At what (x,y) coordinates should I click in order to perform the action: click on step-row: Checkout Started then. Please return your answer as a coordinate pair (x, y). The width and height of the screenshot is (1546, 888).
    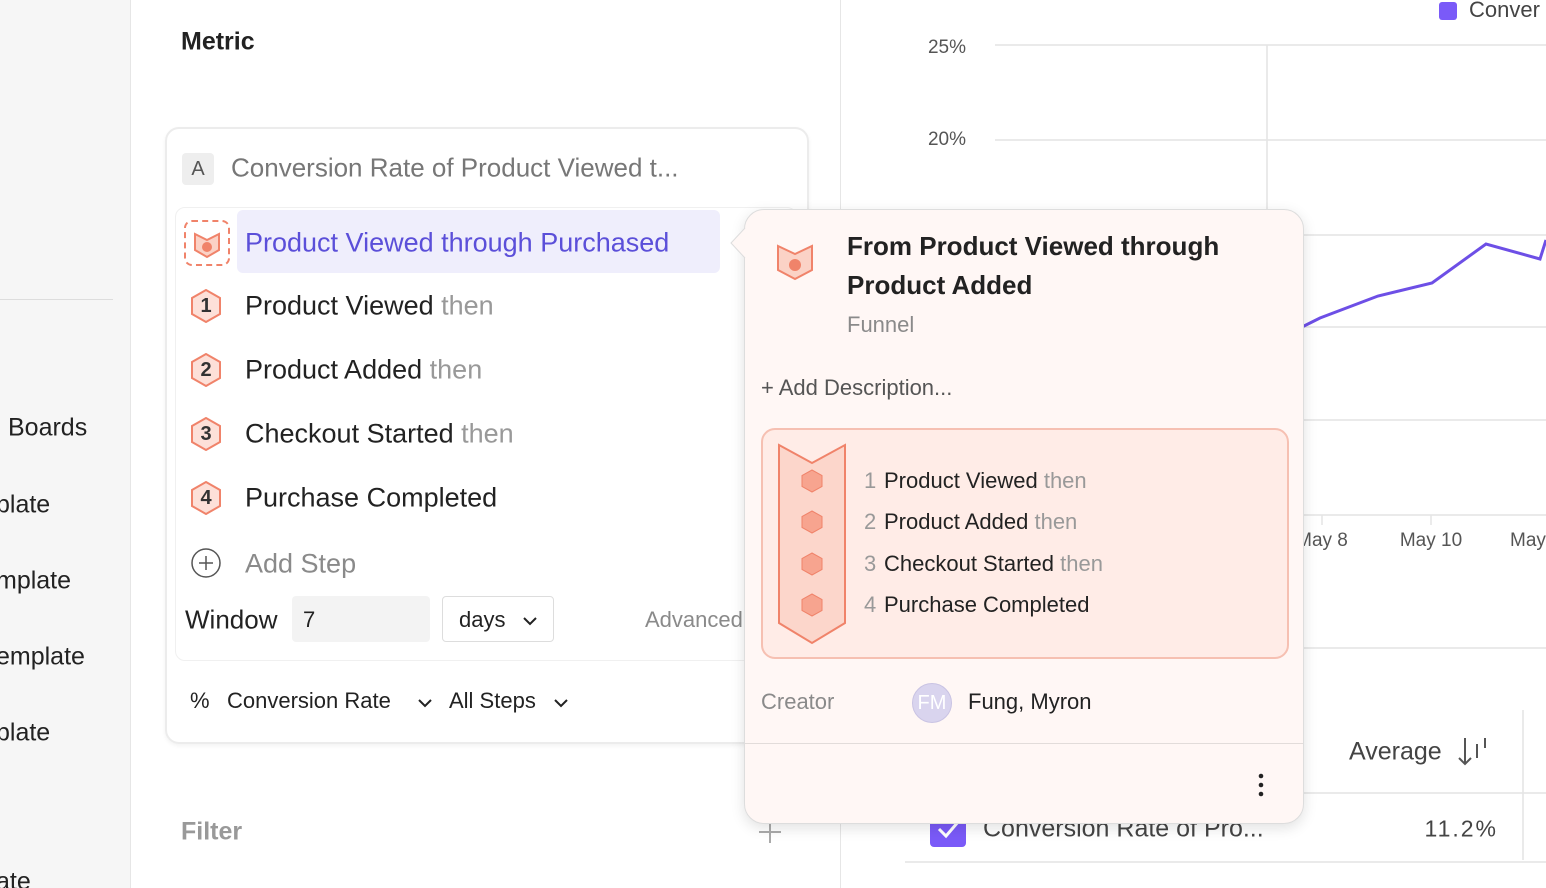
    Looking at the image, I should click on (379, 434).